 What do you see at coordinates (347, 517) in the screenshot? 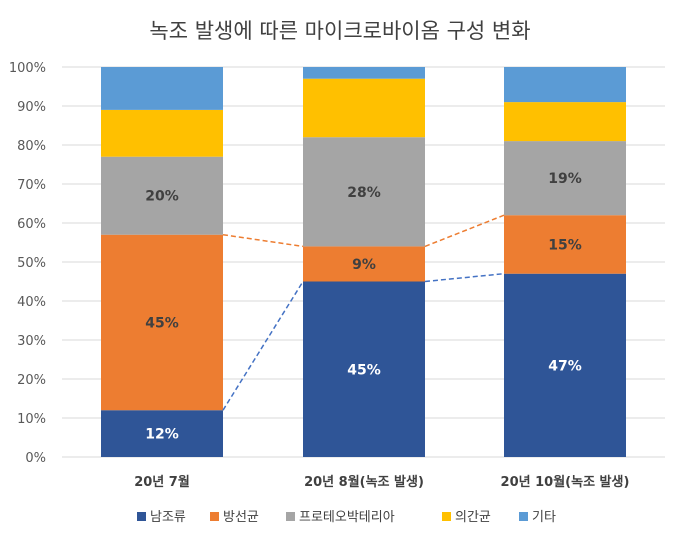
I see `legend-label: 프로테오박테리아` at bounding box center [347, 517].